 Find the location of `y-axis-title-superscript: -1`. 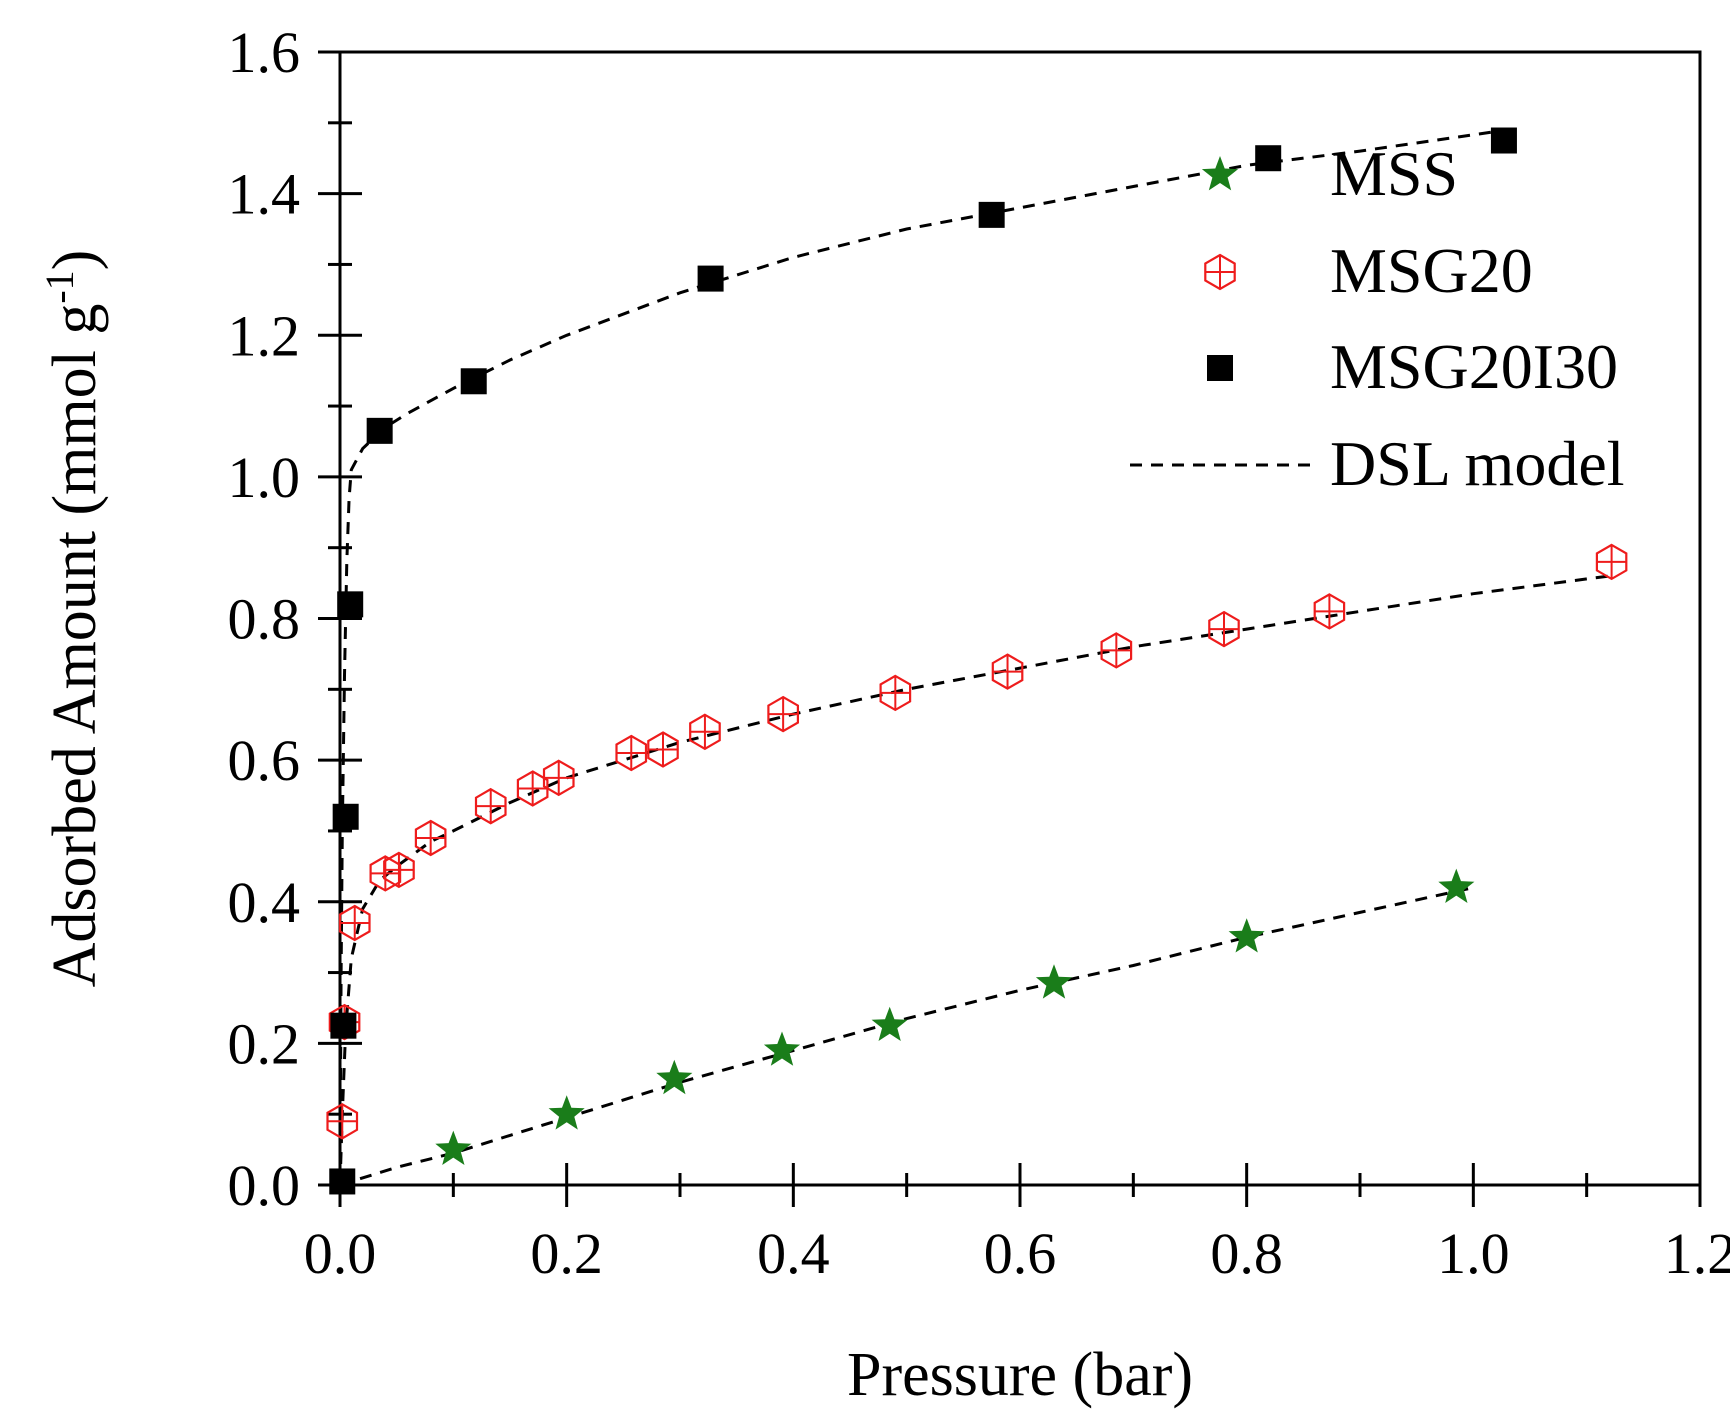

y-axis-title-superscript: -1 is located at coordinates (59, 286).